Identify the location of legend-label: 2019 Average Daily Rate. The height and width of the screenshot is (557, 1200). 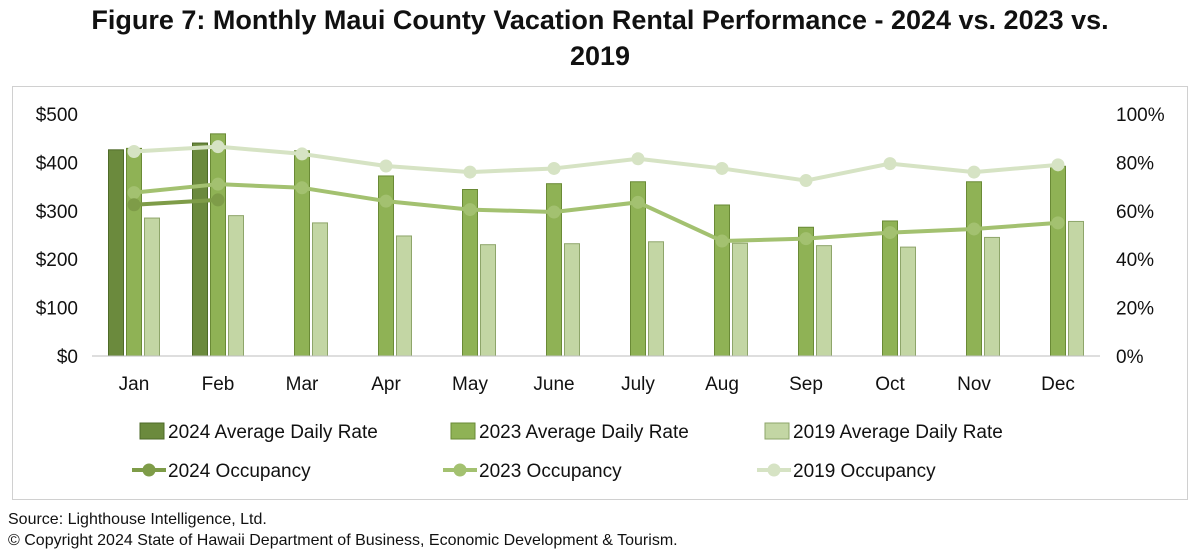
(898, 432).